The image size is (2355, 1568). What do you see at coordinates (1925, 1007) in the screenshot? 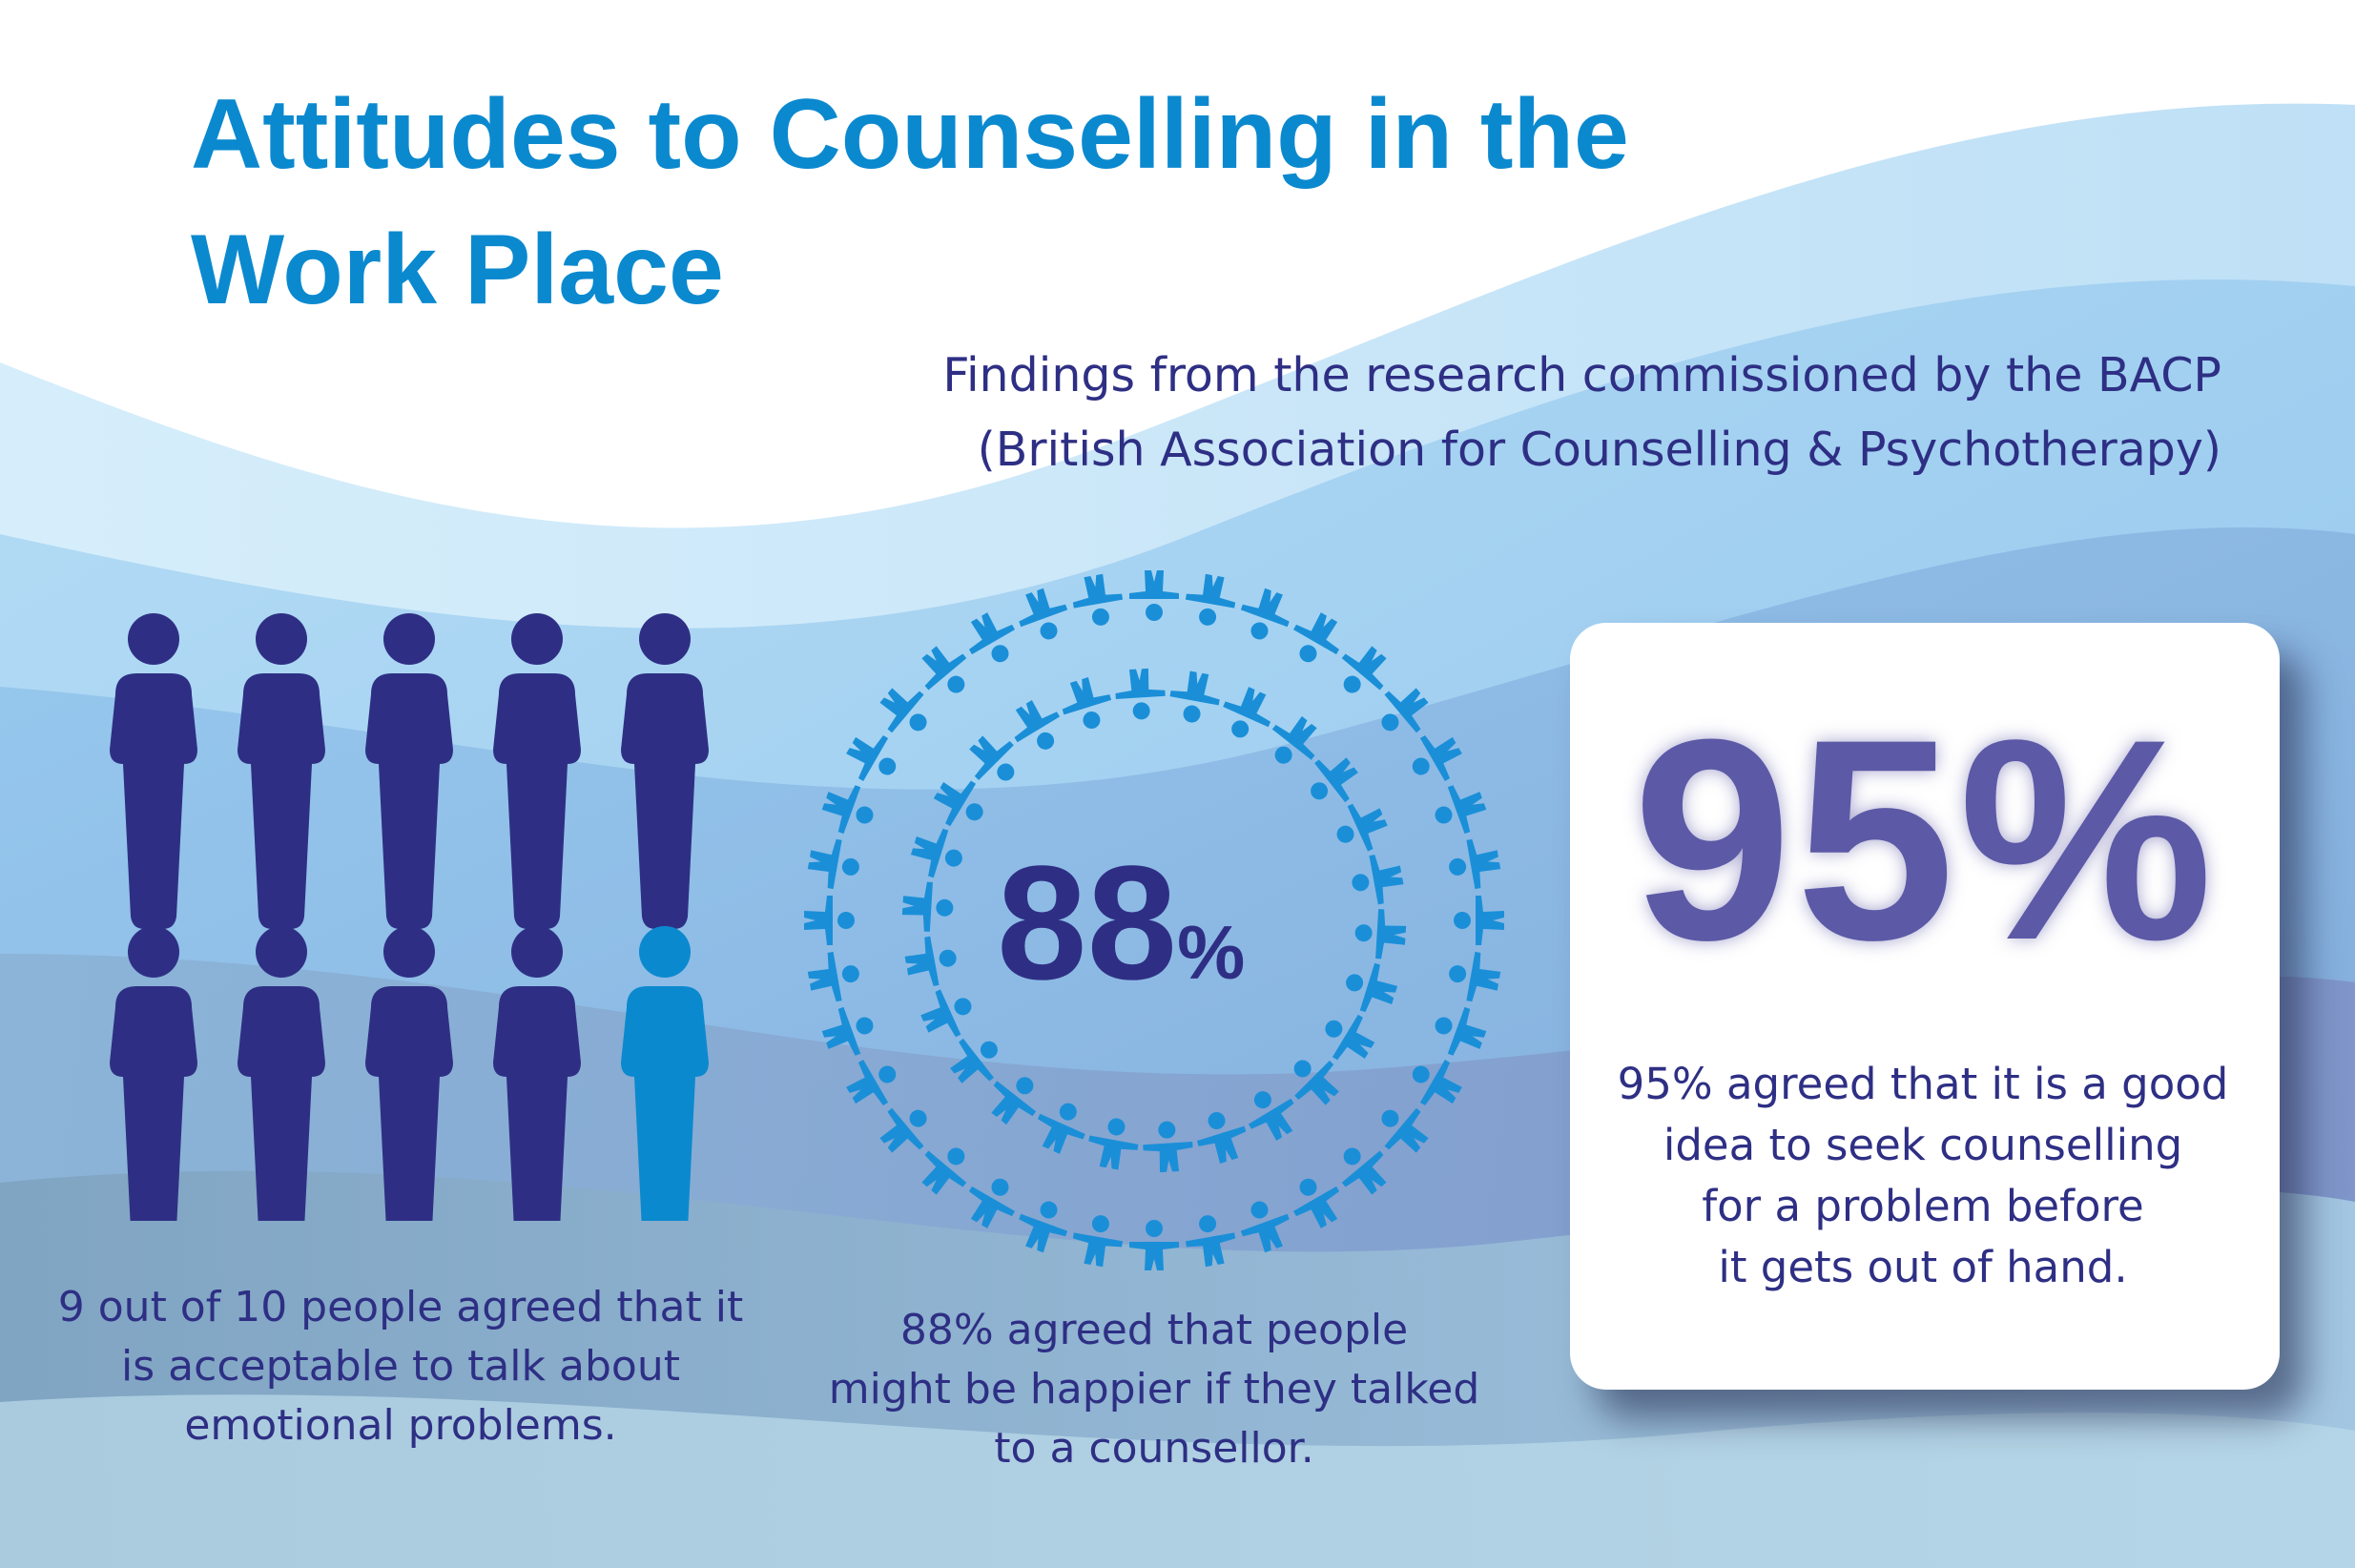
I see `stat3-card` at bounding box center [1925, 1007].